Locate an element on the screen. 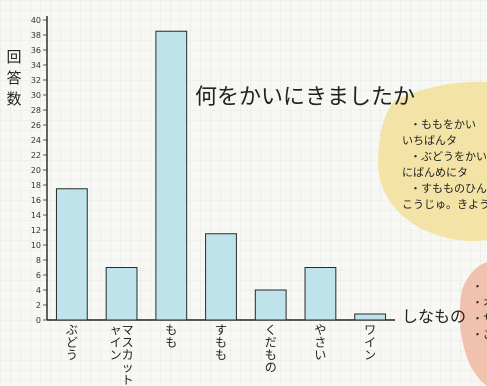  y-tick-label: 0 is located at coordinates (38, 320).